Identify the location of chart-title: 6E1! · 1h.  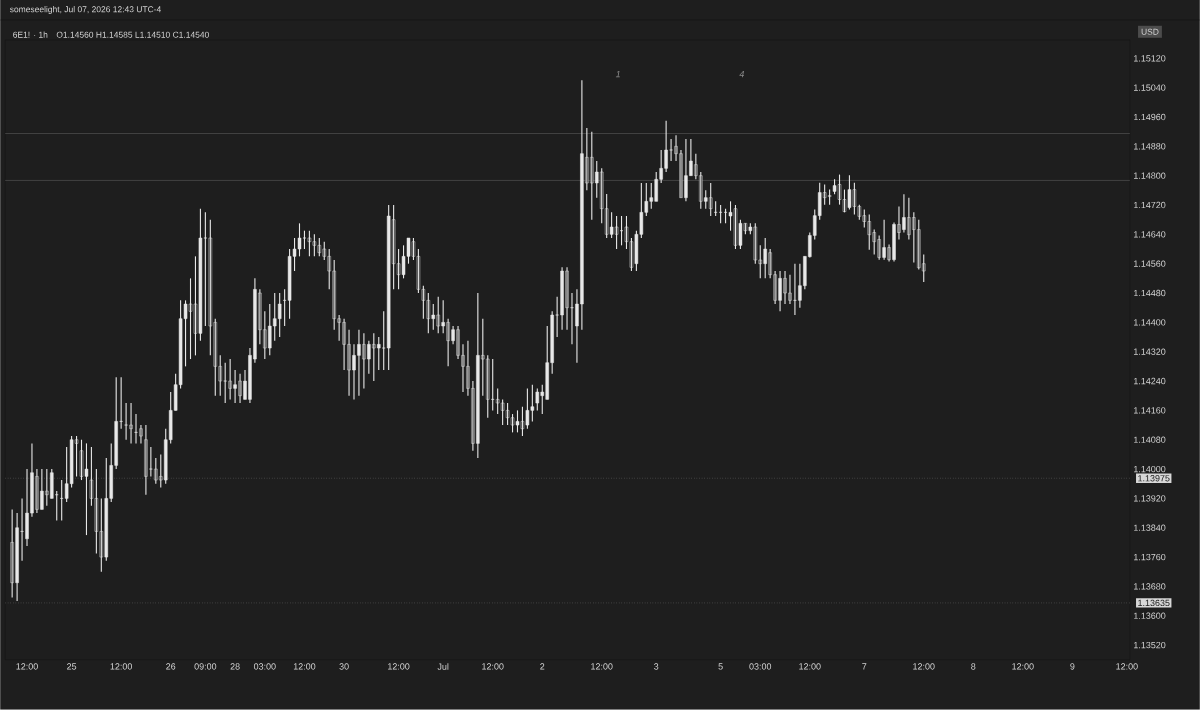
(30, 34).